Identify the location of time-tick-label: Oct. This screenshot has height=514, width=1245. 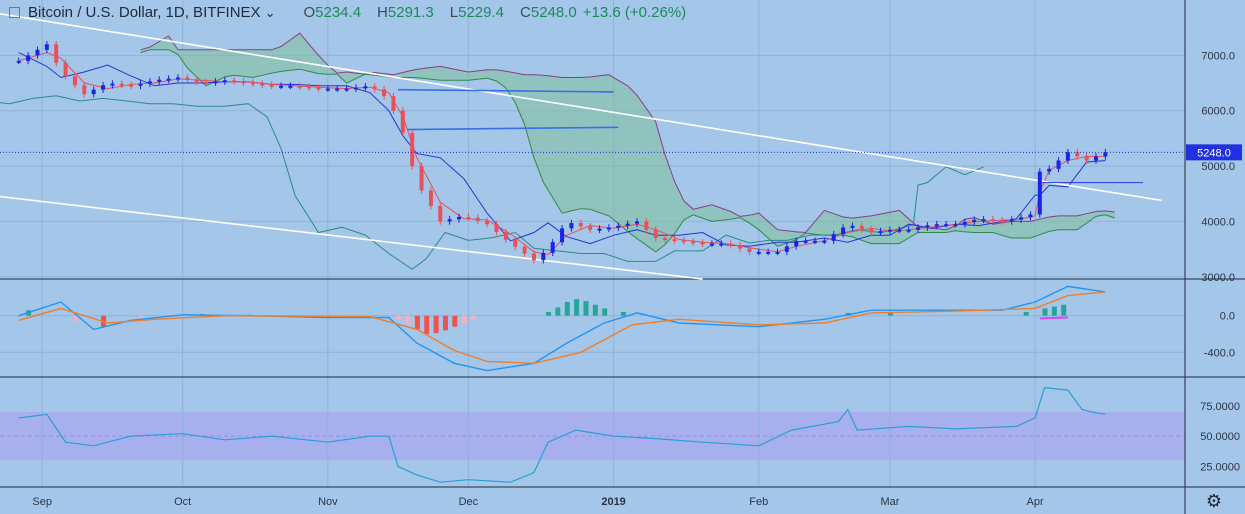
(182, 502).